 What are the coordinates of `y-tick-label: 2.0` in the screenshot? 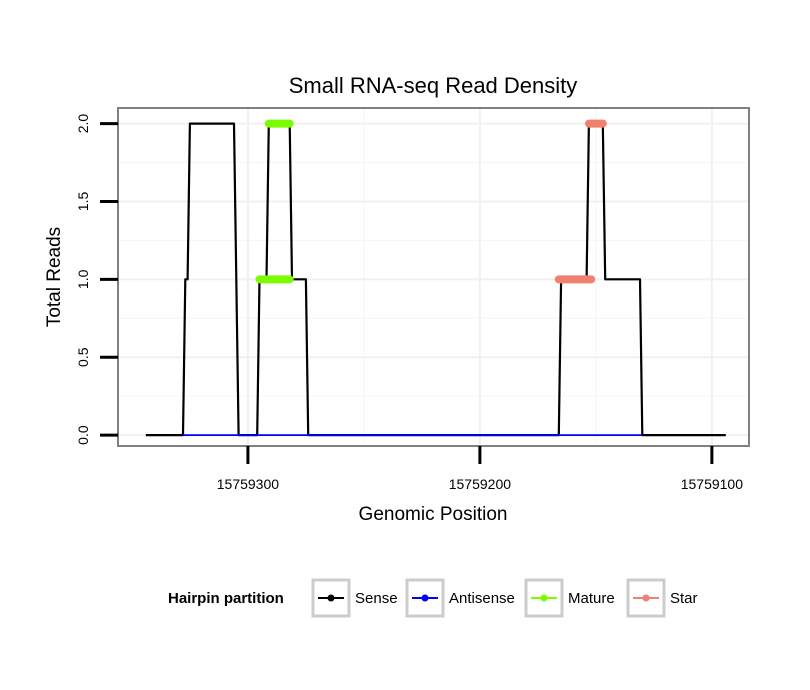 It's located at (83, 124).